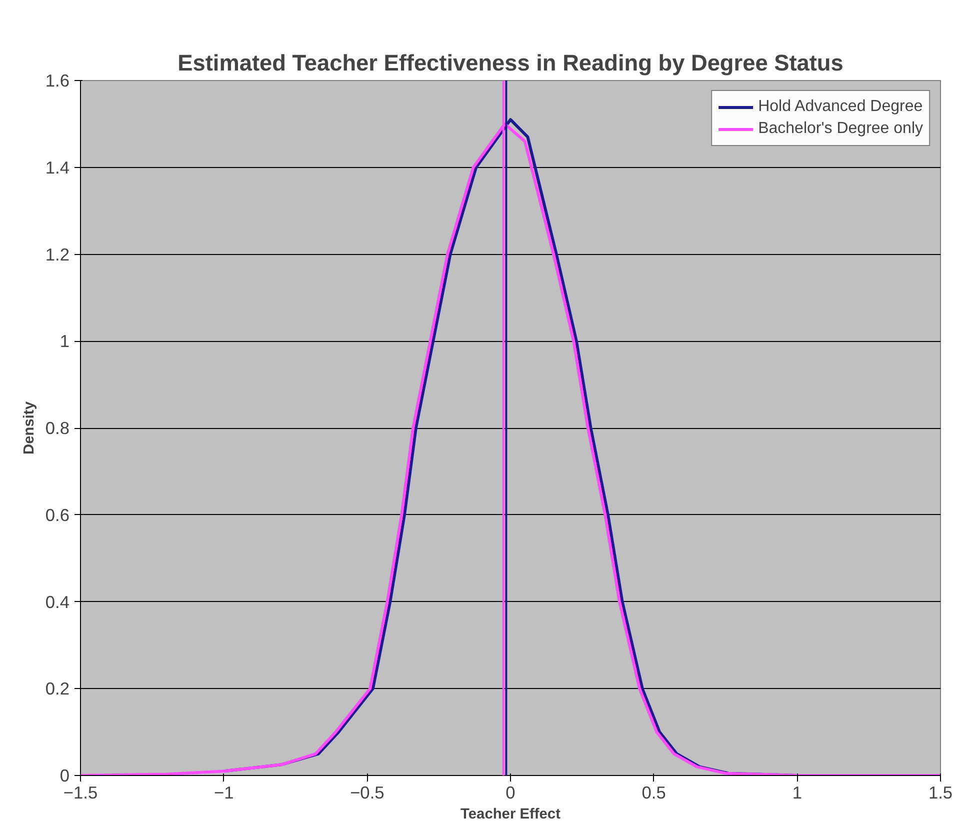 This screenshot has height=835, width=969. Describe the element at coordinates (797, 792) in the screenshot. I see `x-tick-label: 1` at that location.